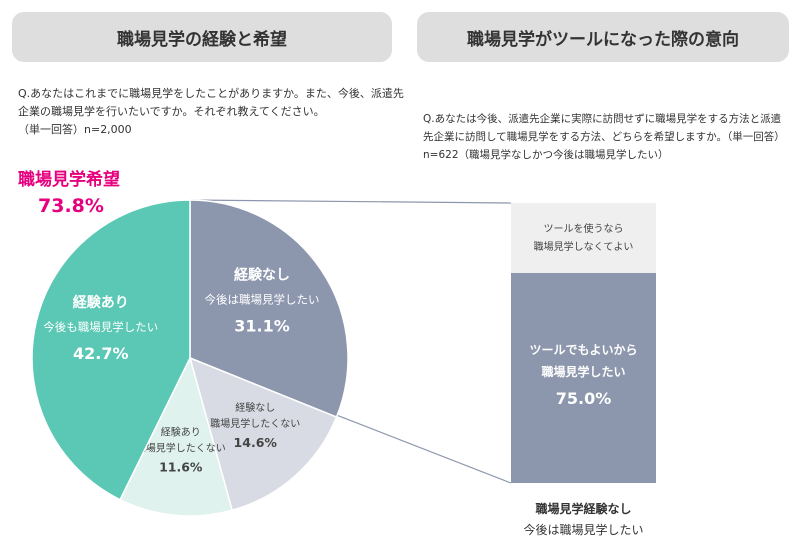  Describe the element at coordinates (101, 302) in the screenshot. I see `pie-slice-line1-3: 経験あり` at that location.